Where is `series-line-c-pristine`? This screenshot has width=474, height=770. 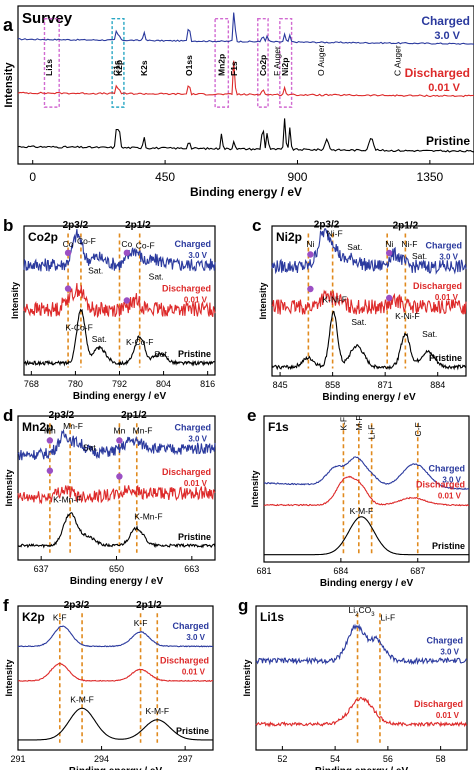
series-line-c-pristine is located at coordinates (369, 340).